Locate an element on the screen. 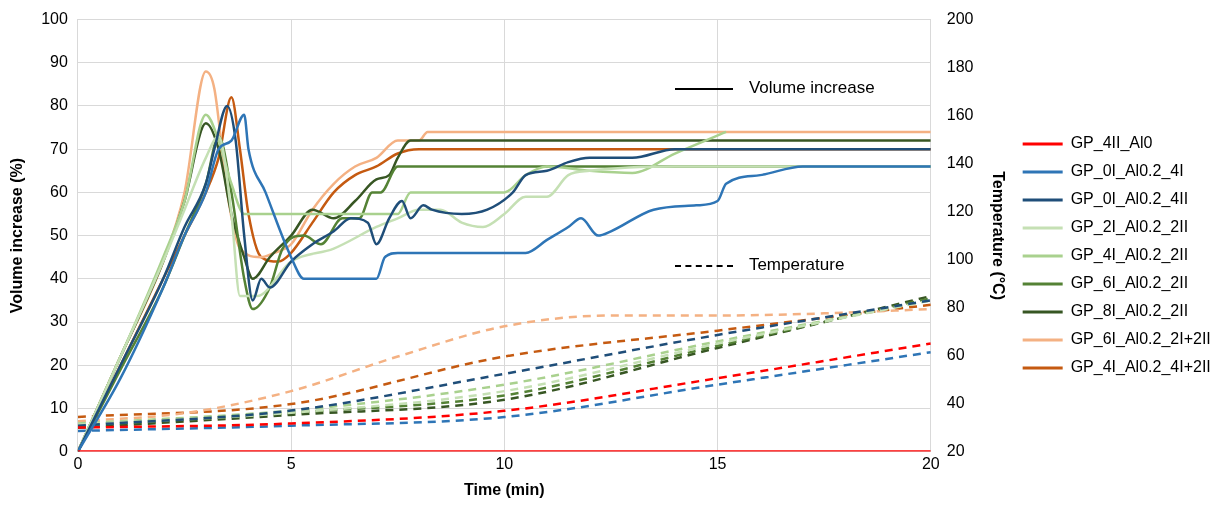 The height and width of the screenshot is (508, 1222). x-tick-label: 0 is located at coordinates (78, 463).